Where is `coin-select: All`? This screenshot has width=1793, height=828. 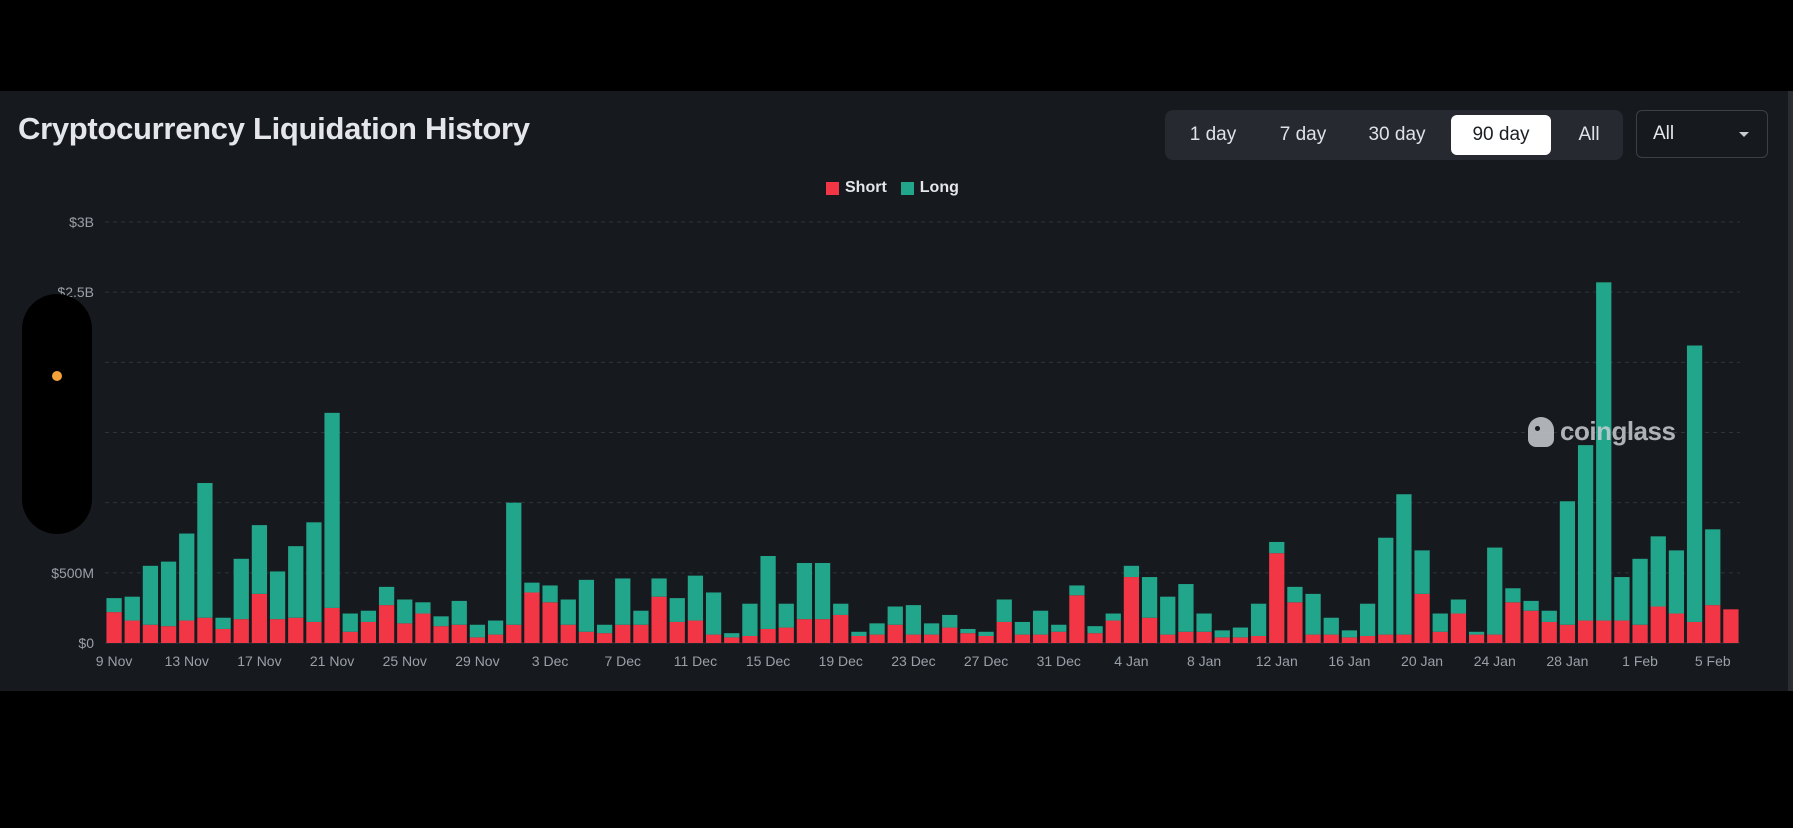
coin-select: All is located at coordinates (1702, 134).